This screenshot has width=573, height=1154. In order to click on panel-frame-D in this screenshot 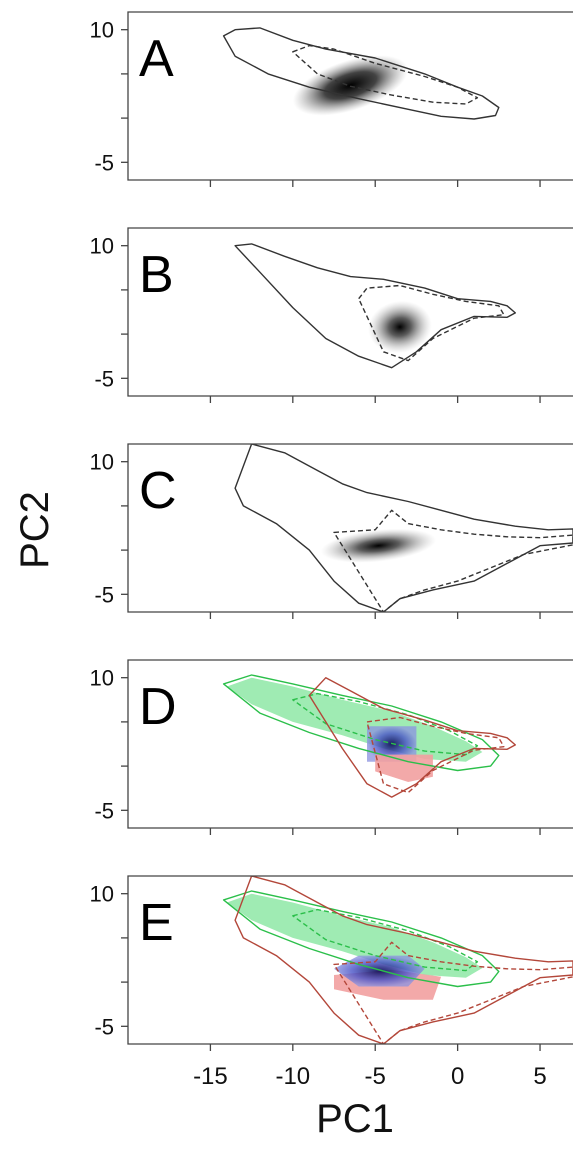, I will do `click(350, 744)`.